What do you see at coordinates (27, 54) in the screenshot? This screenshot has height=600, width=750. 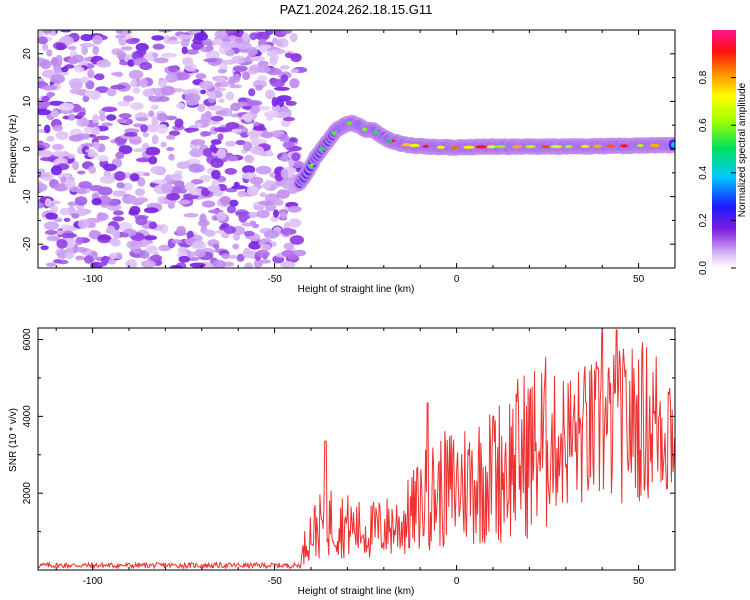 I see `spectrogram-ytick-label: 20` at bounding box center [27, 54].